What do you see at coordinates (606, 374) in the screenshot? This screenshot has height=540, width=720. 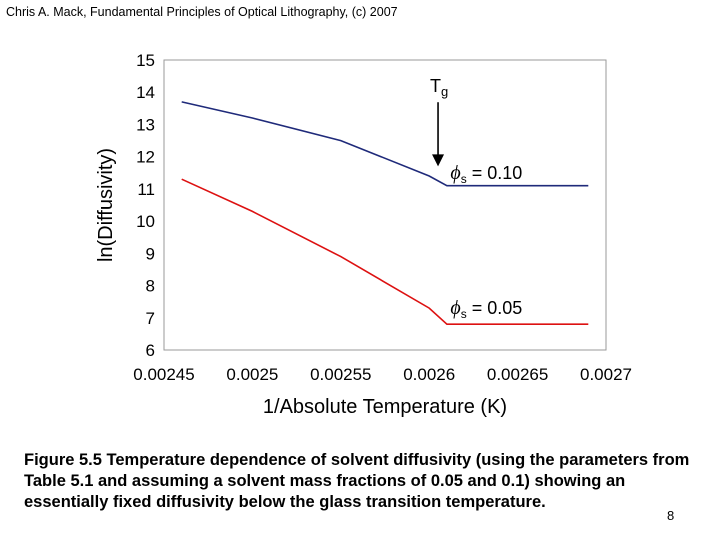 I see `x-tick-label: 0.0027` at bounding box center [606, 374].